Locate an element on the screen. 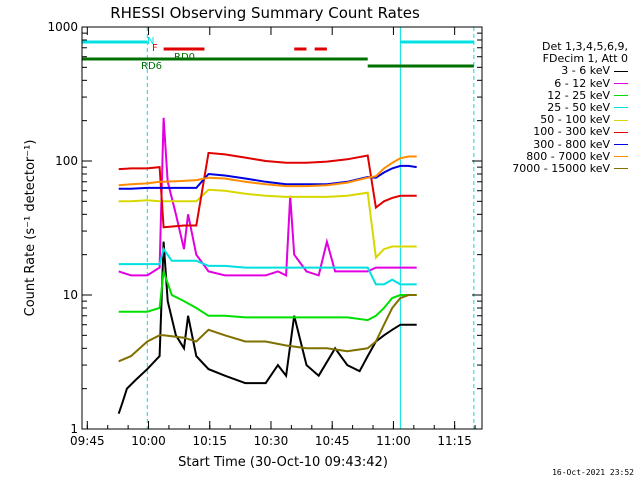 The height and width of the screenshot is (480, 640). legend-item-label: 6 - 12 keV is located at coordinates (582, 83).